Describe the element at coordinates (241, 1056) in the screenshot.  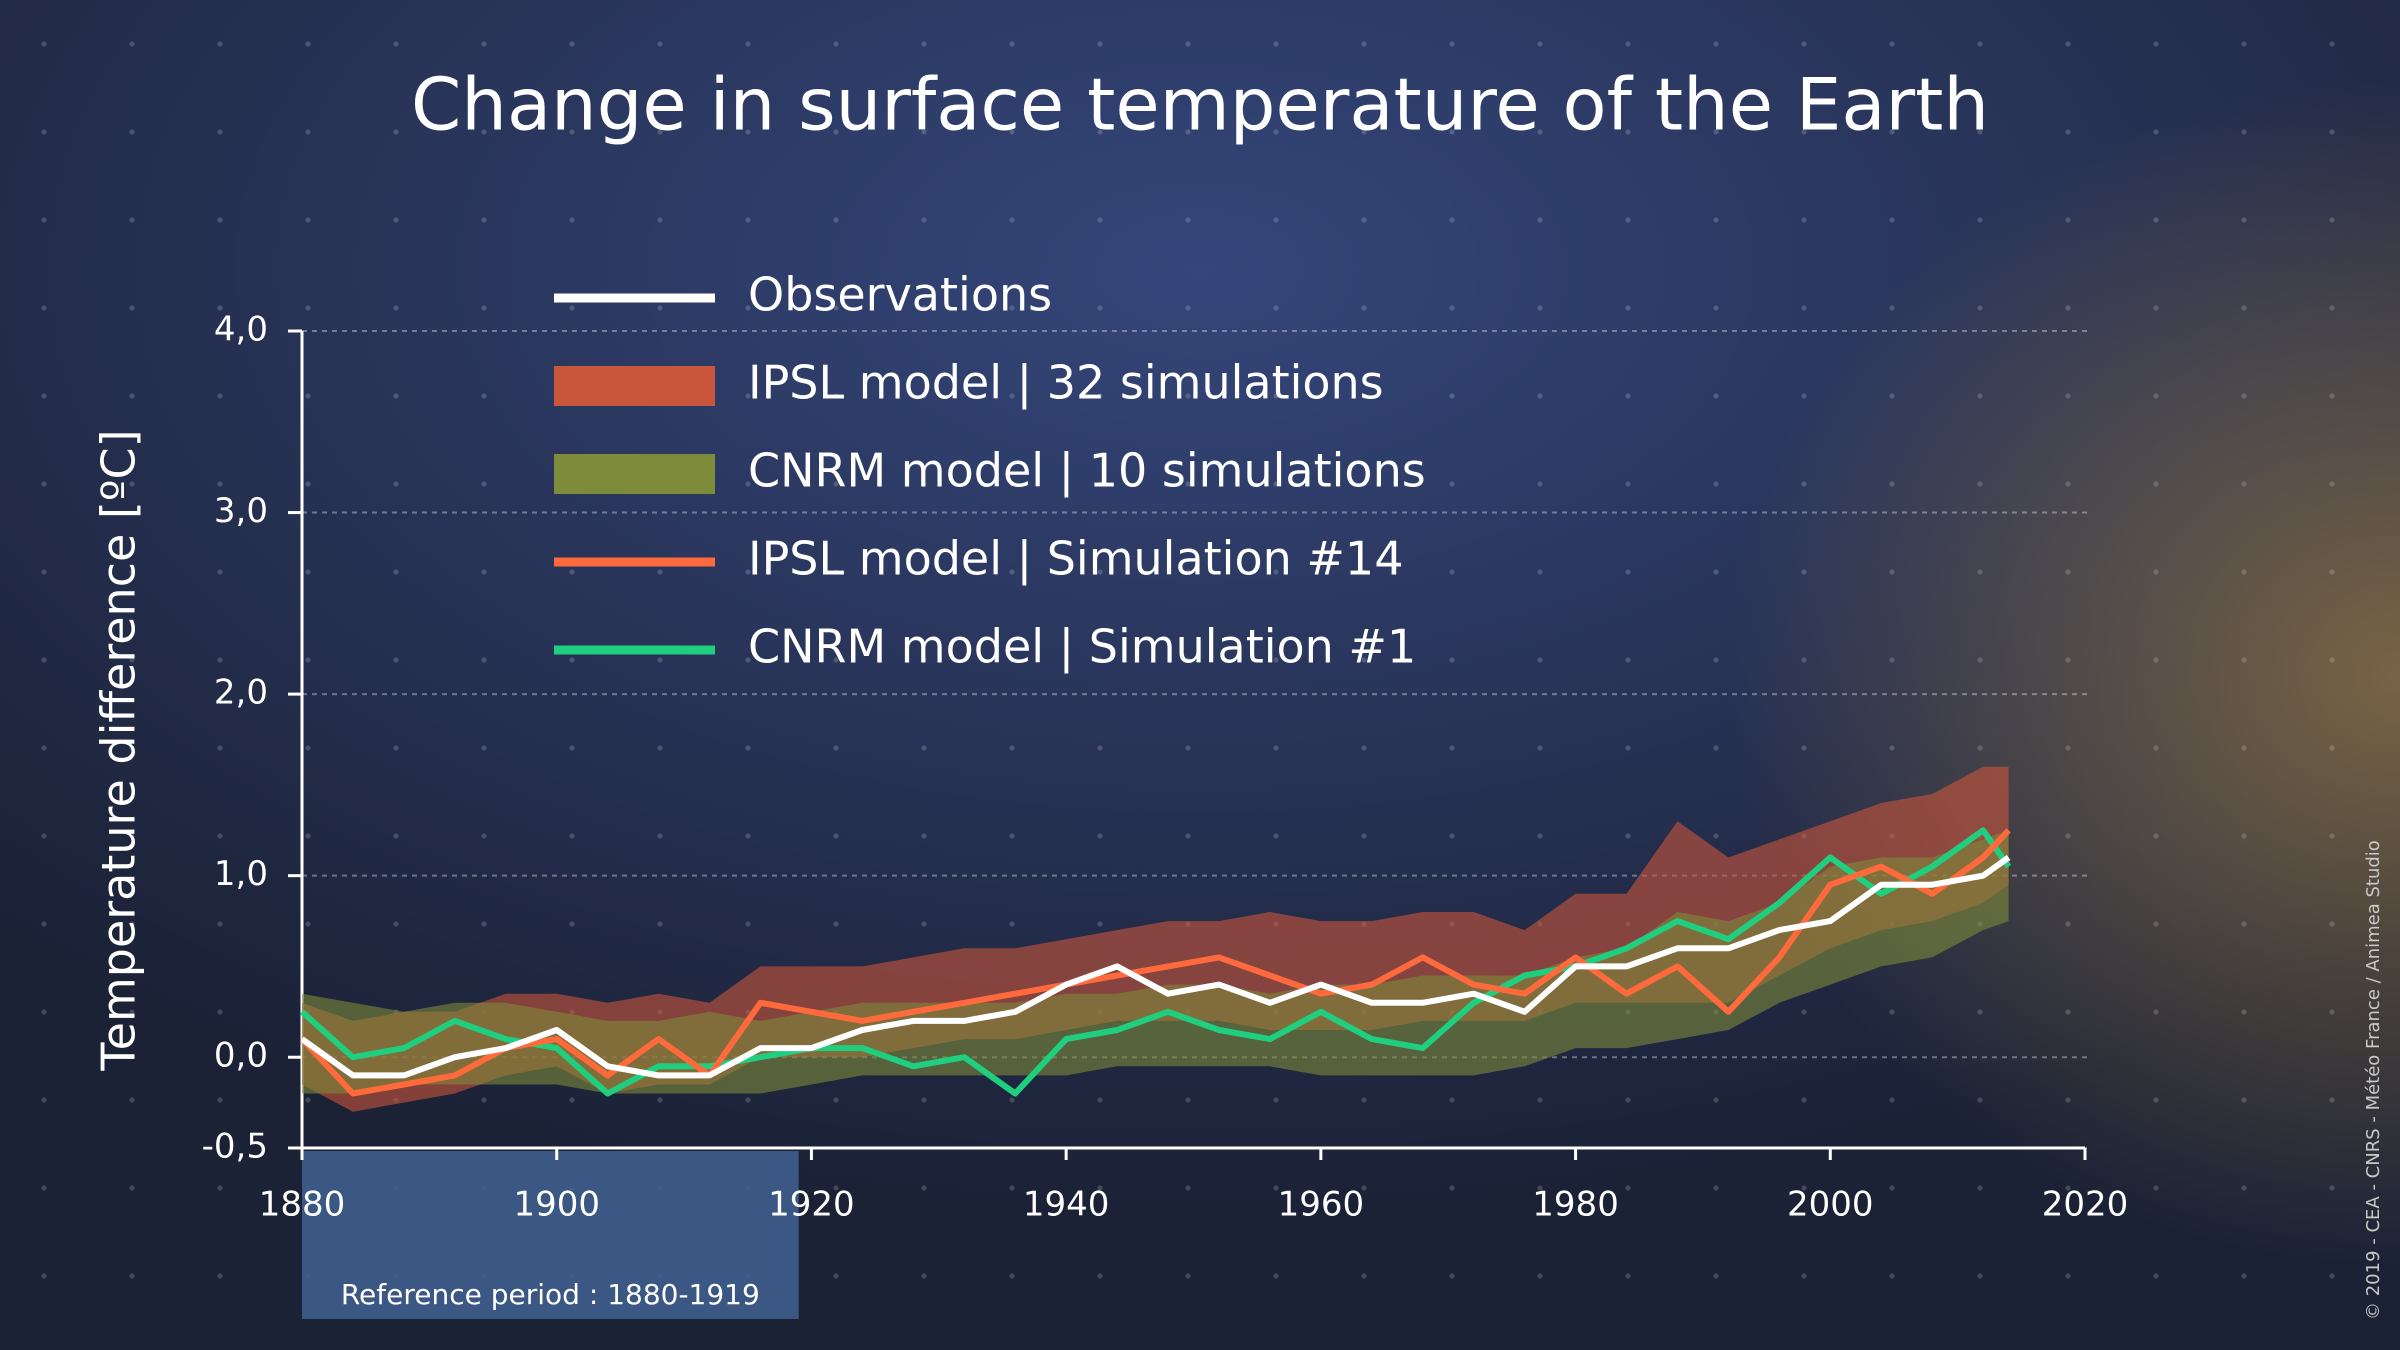
I see `y-tick-label: 0,0` at that location.